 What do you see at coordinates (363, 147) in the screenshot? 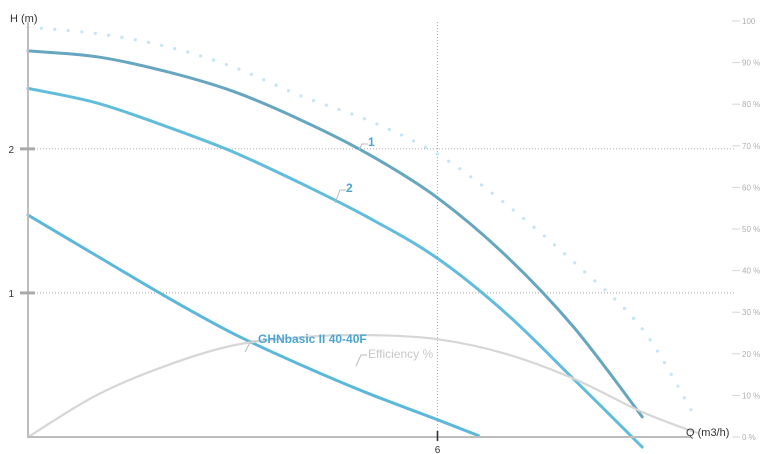
I see `curve1-leader` at bounding box center [363, 147].